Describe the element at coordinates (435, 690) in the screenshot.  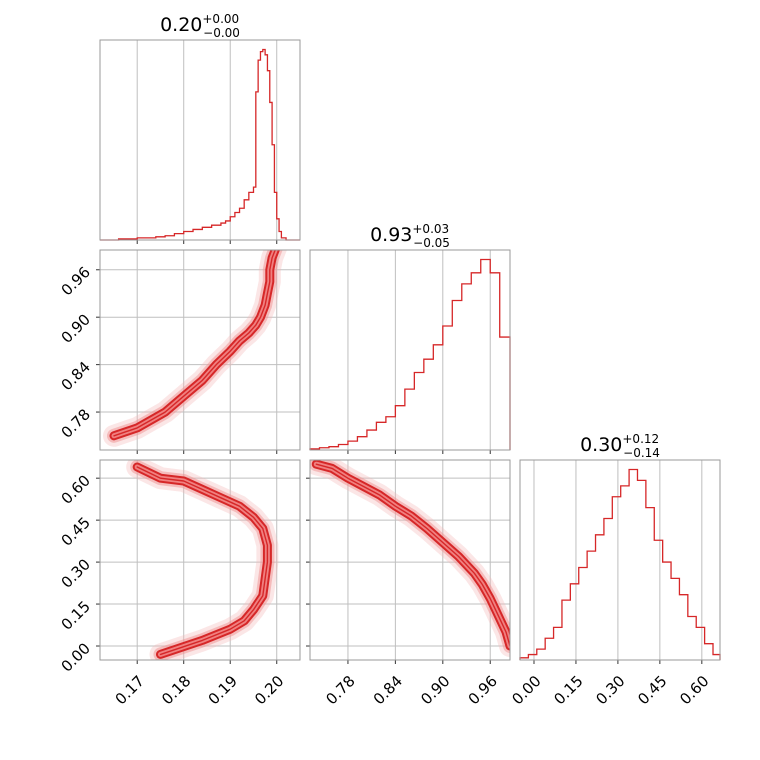
I see `xticklabel-p1-2: 0.90` at that location.